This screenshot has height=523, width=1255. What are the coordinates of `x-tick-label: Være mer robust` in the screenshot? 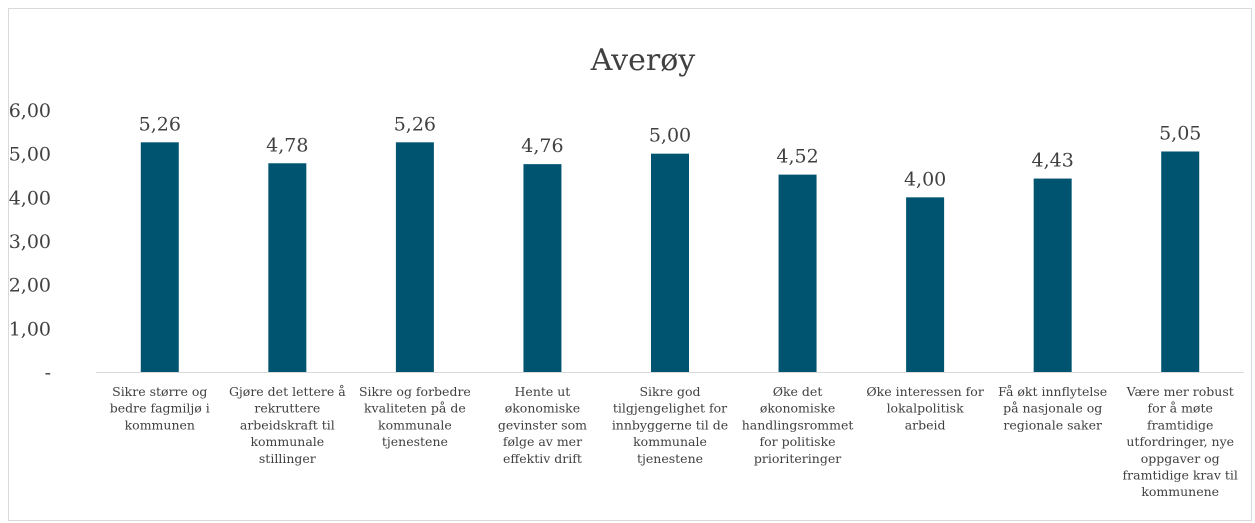 It's located at (1180, 391).